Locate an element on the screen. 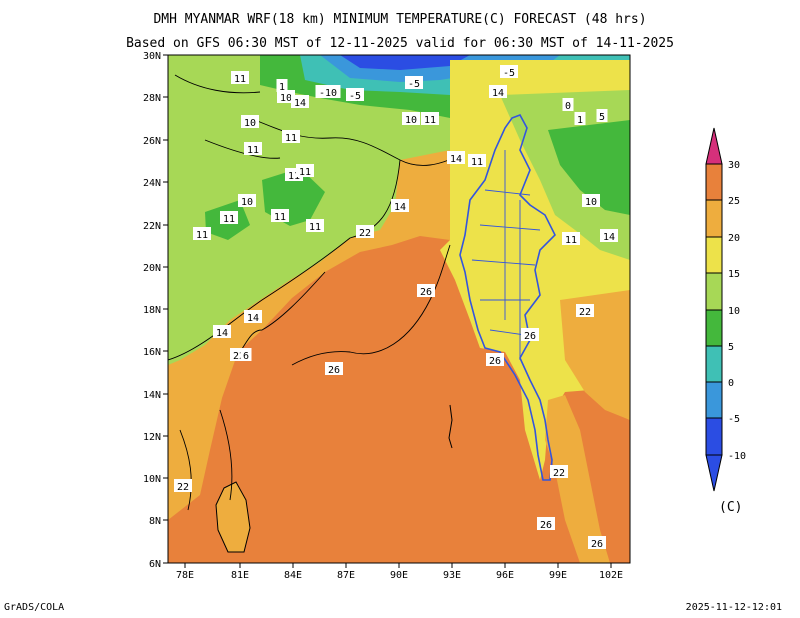 The image size is (800, 618). colorbar-tick-label: 10 is located at coordinates (734, 311).